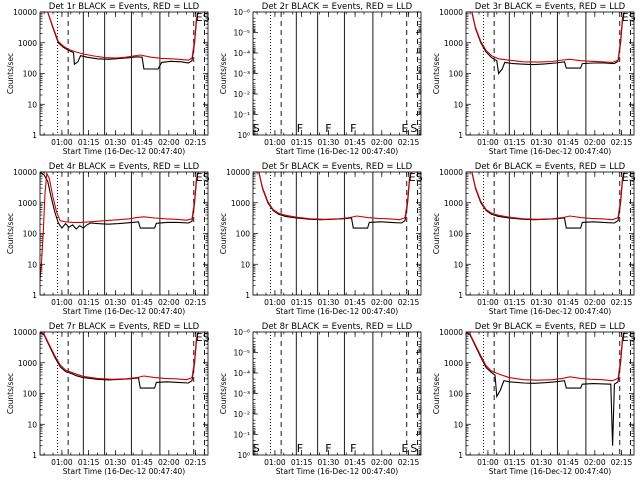 The width and height of the screenshot is (640, 480). What do you see at coordinates (124, 167) in the screenshot?
I see `panel-title: Det 4r BLACK = Events, RED = LLD` at bounding box center [124, 167].